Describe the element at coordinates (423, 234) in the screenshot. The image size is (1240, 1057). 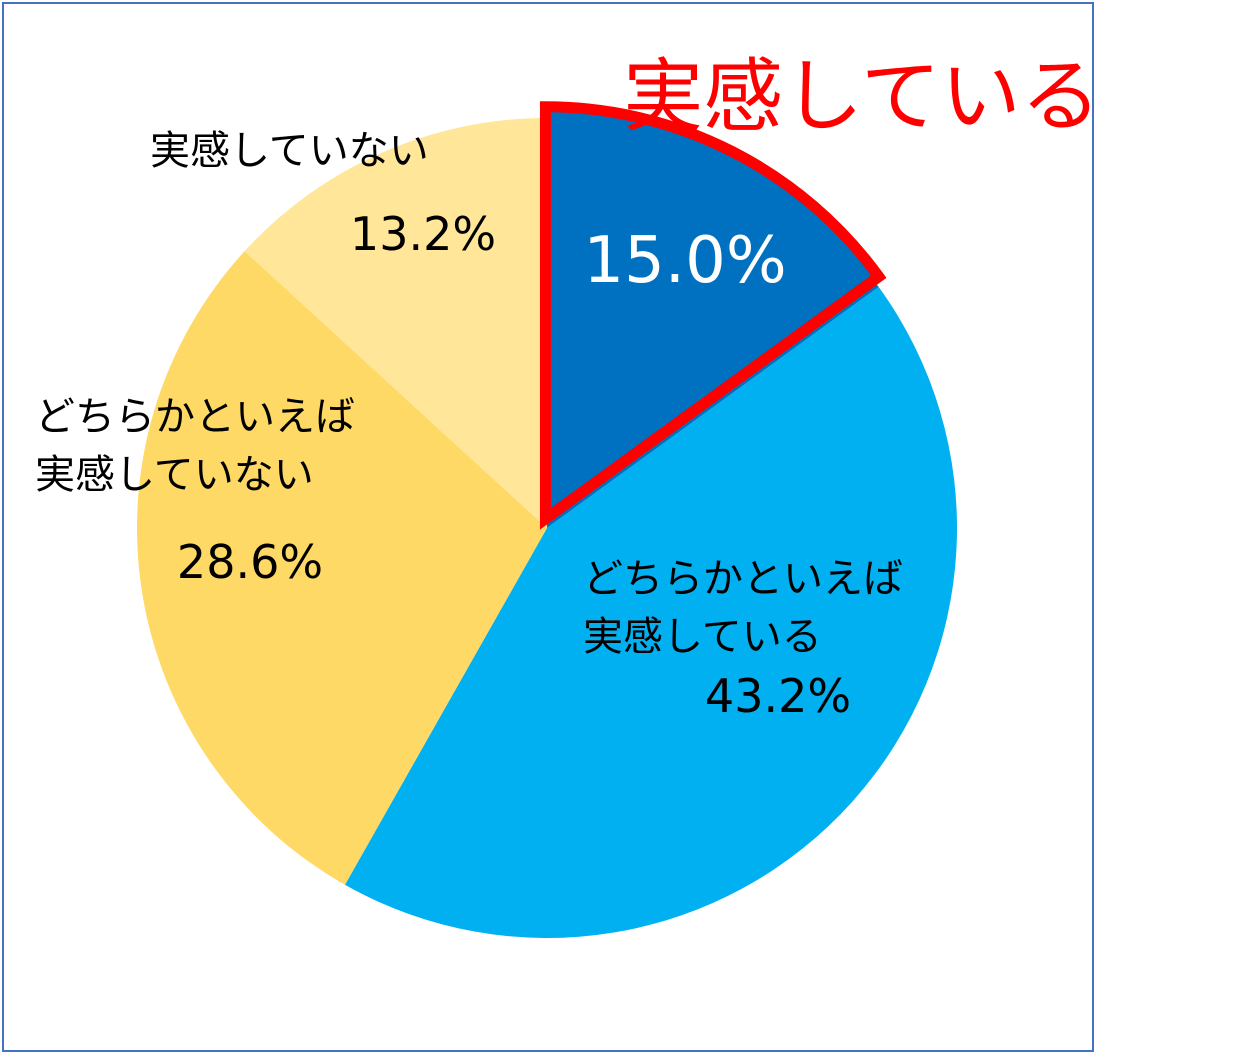
I see `slice-value-label-4: 13.2%` at that location.